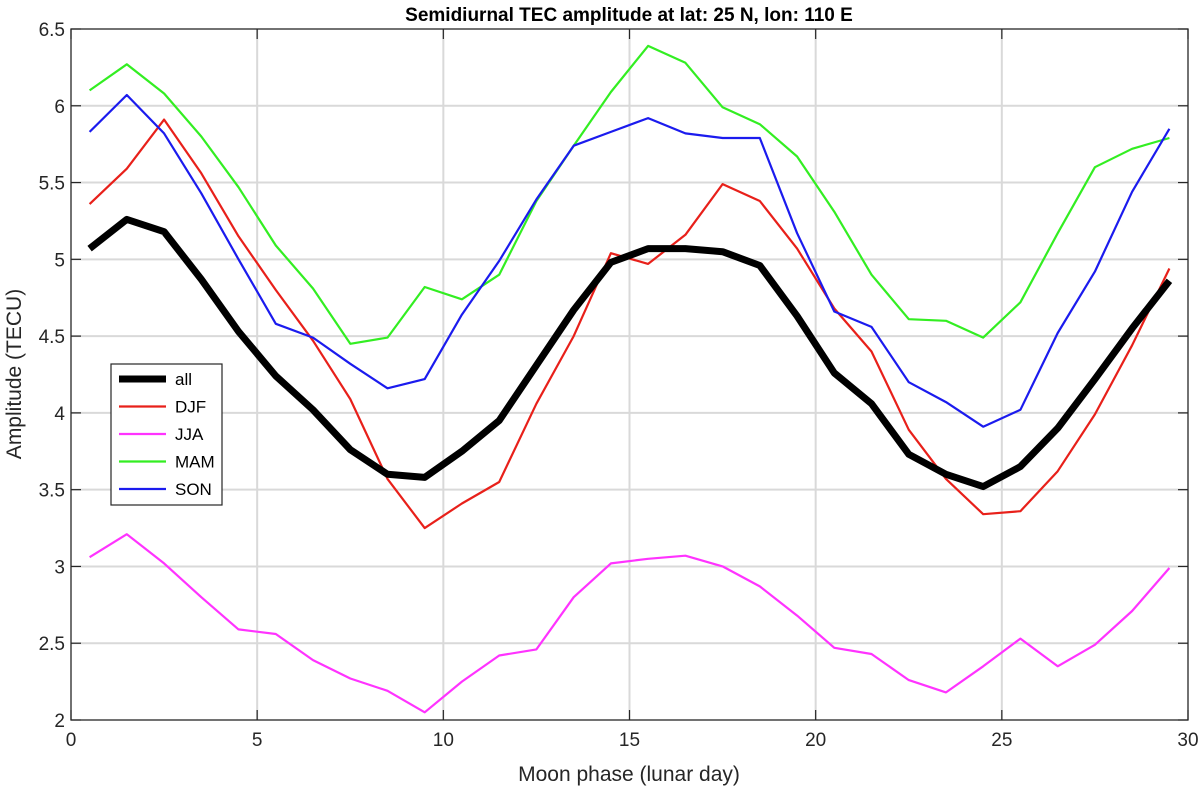  What do you see at coordinates (193, 489) in the screenshot?
I see `legend-label-son: SON` at bounding box center [193, 489].